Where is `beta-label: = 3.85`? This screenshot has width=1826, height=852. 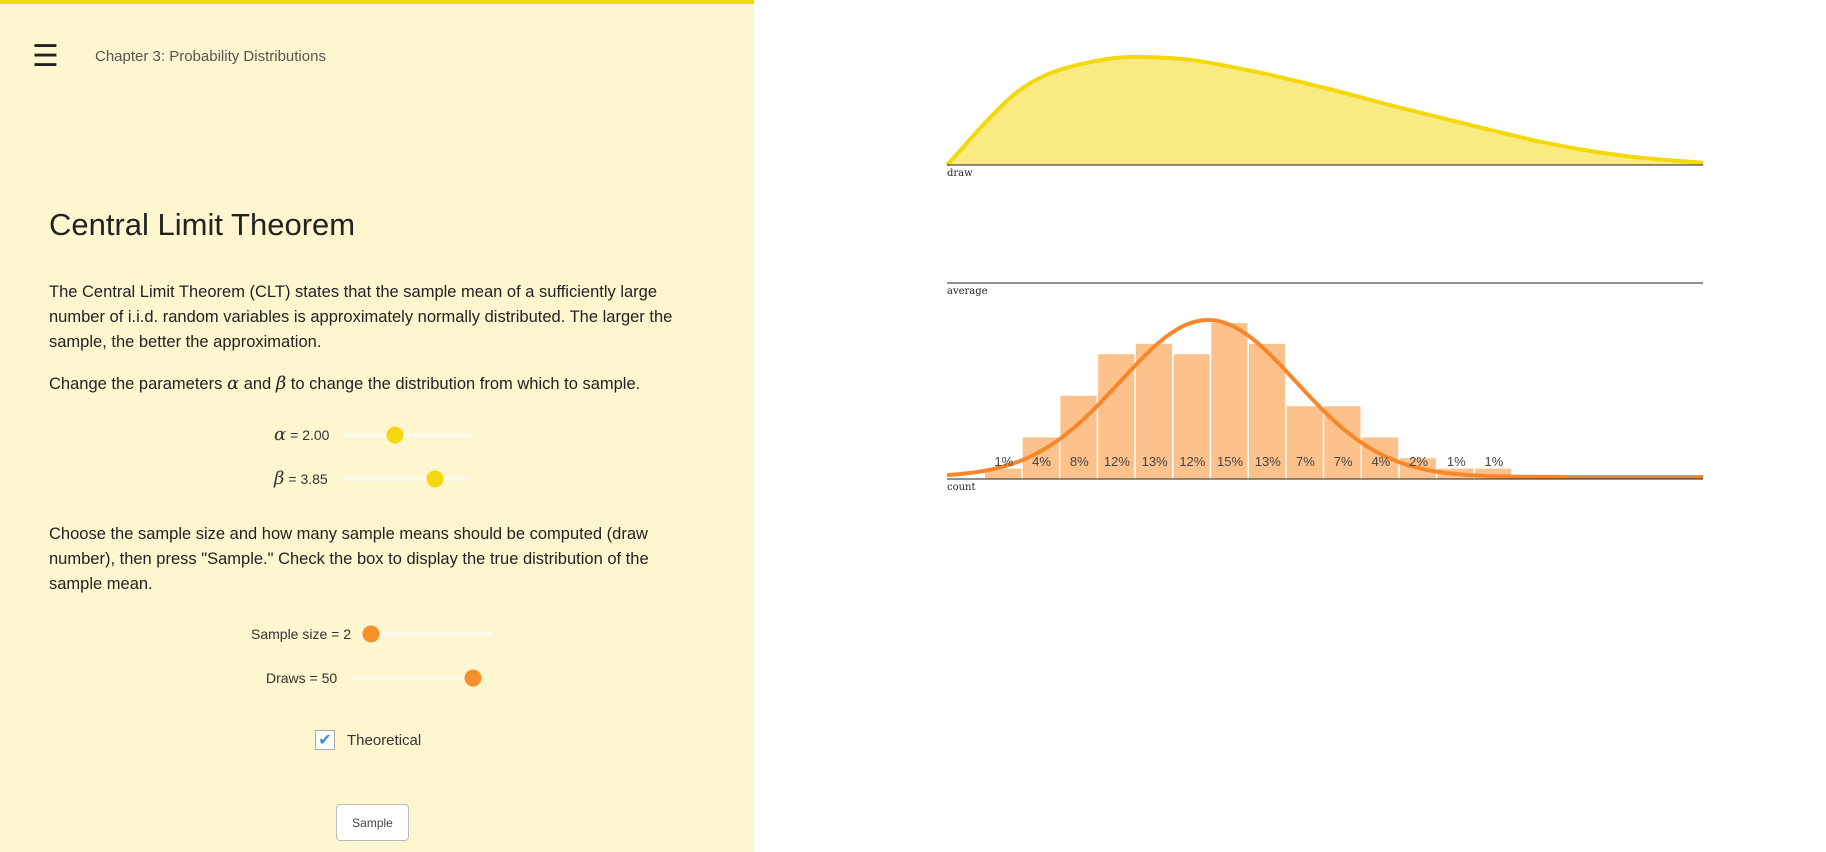 beta-label: = 3.85 is located at coordinates (308, 478).